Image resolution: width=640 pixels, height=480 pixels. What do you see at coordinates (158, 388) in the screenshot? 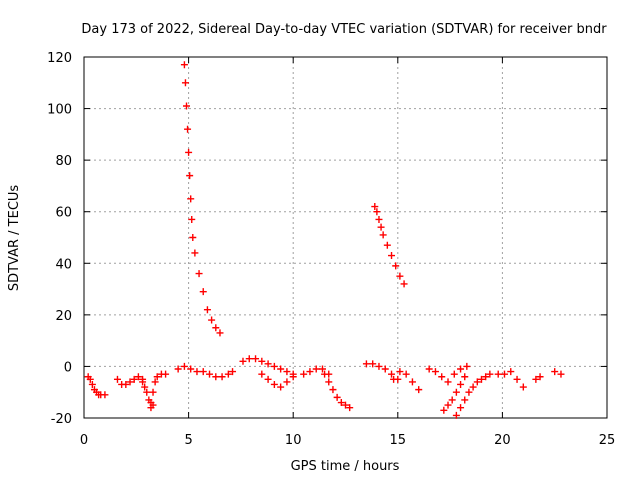
I see `series-t4` at bounding box center [158, 388].